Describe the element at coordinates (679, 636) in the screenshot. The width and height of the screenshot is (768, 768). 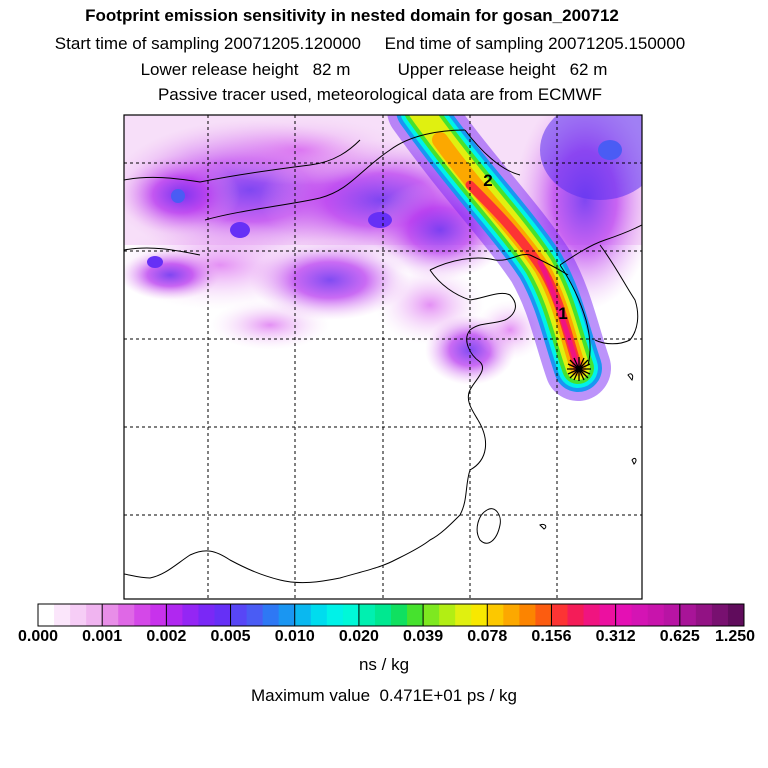
I see `colorbar-tick-label: 0.625` at that location.